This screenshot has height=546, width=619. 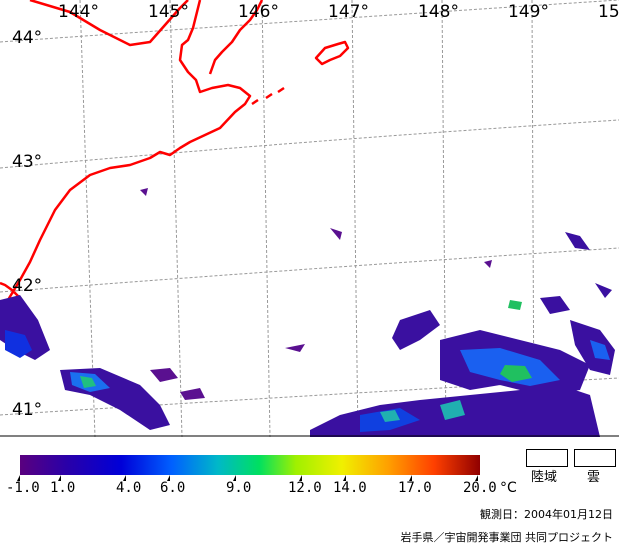 I want to click on colorbar-gradient, so click(x=250, y=465).